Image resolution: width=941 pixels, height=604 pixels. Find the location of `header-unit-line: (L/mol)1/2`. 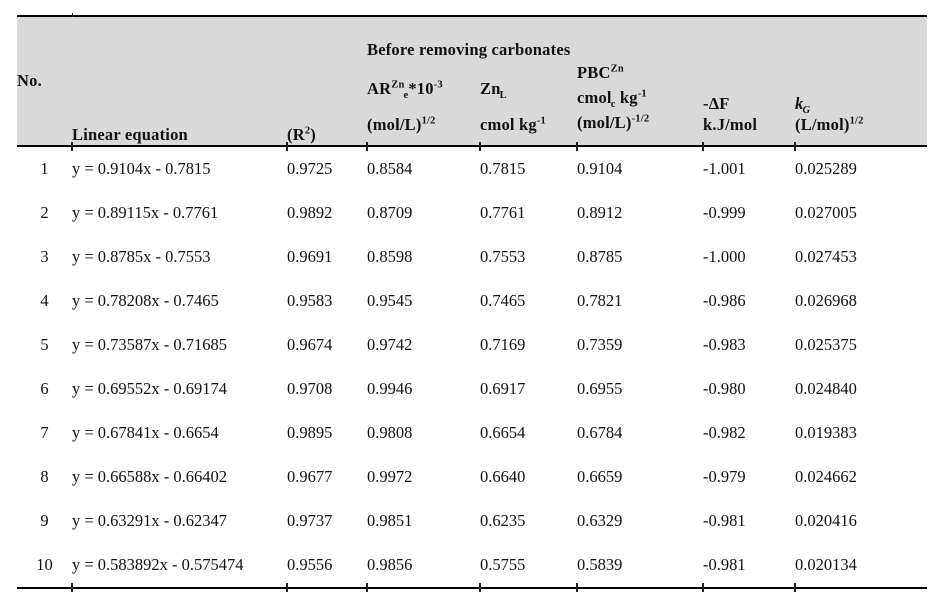

header-unit-line: (L/mol)1/2 is located at coordinates (861, 125).